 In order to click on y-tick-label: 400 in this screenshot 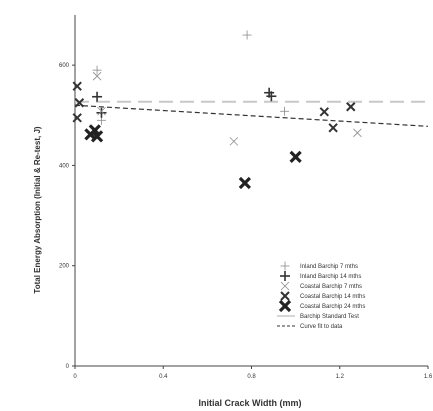, I will do `click(64, 166)`.